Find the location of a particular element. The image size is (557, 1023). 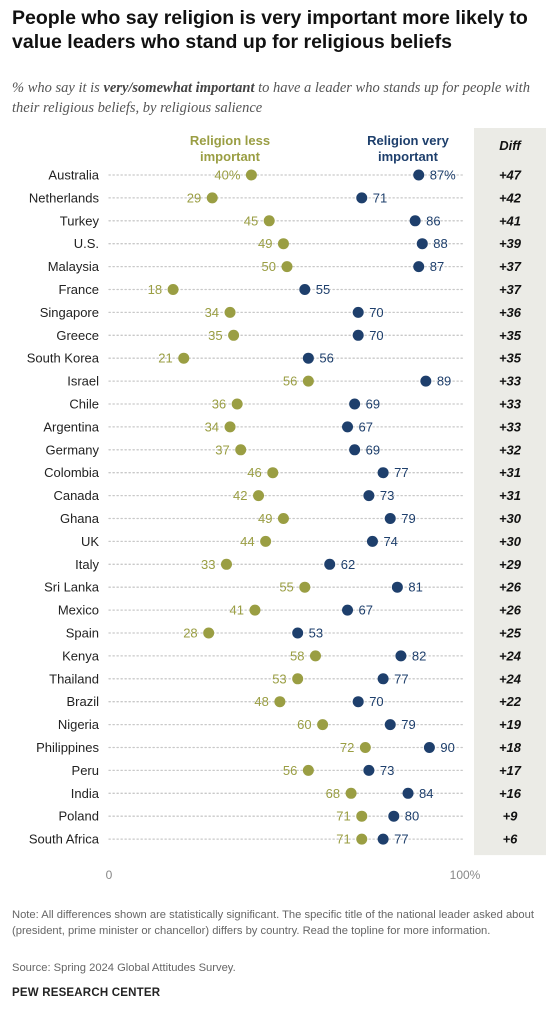

diff-value: +39 is located at coordinates (510, 243).